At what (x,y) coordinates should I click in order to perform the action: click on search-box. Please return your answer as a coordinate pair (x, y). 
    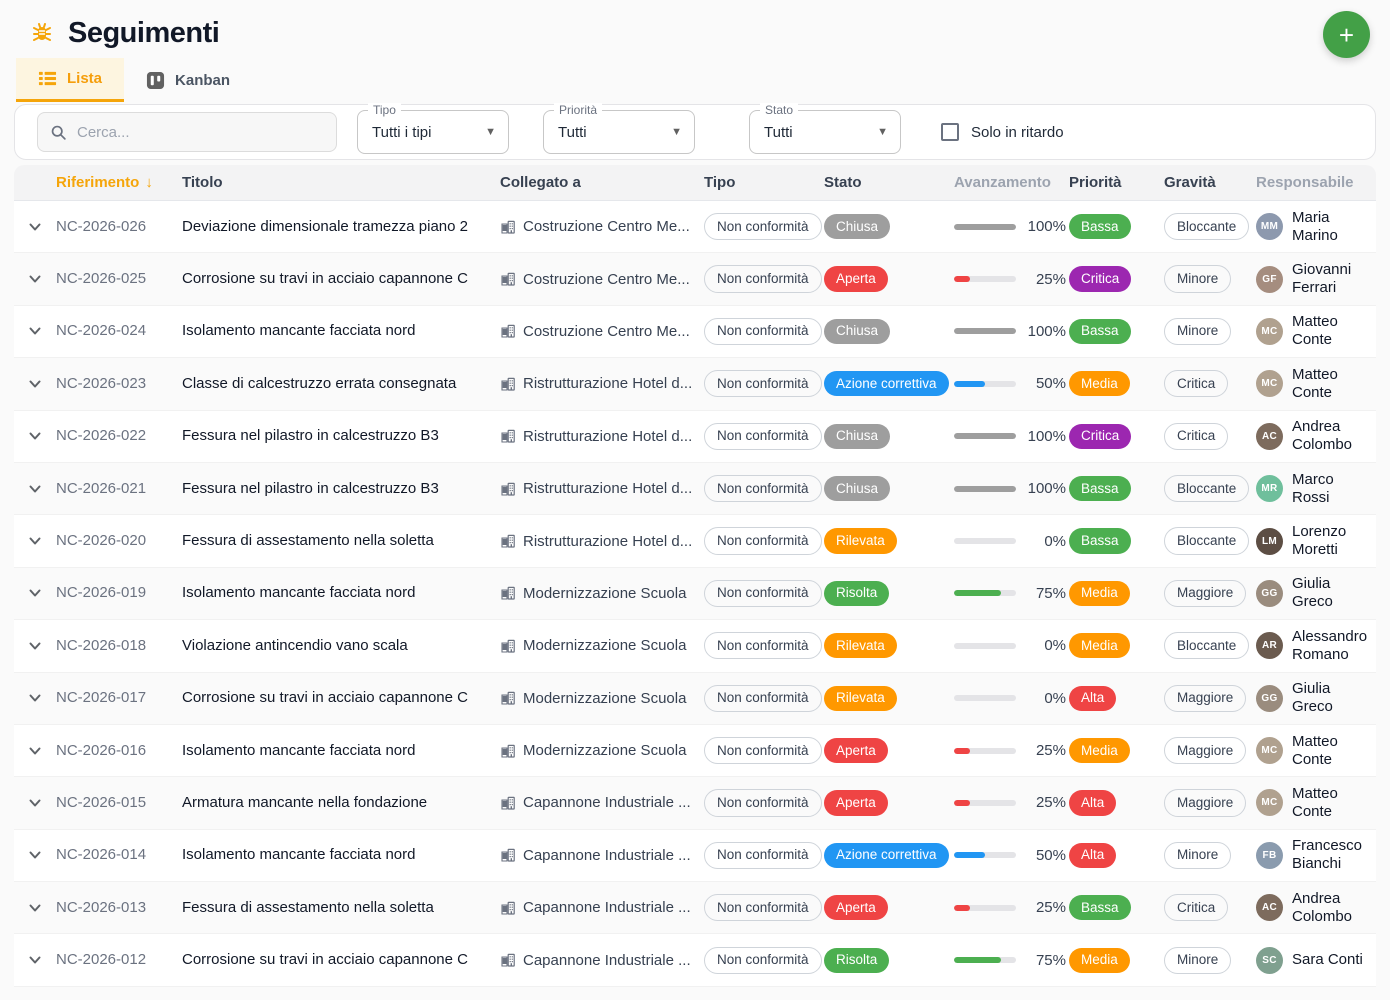
    Looking at the image, I should click on (187, 132).